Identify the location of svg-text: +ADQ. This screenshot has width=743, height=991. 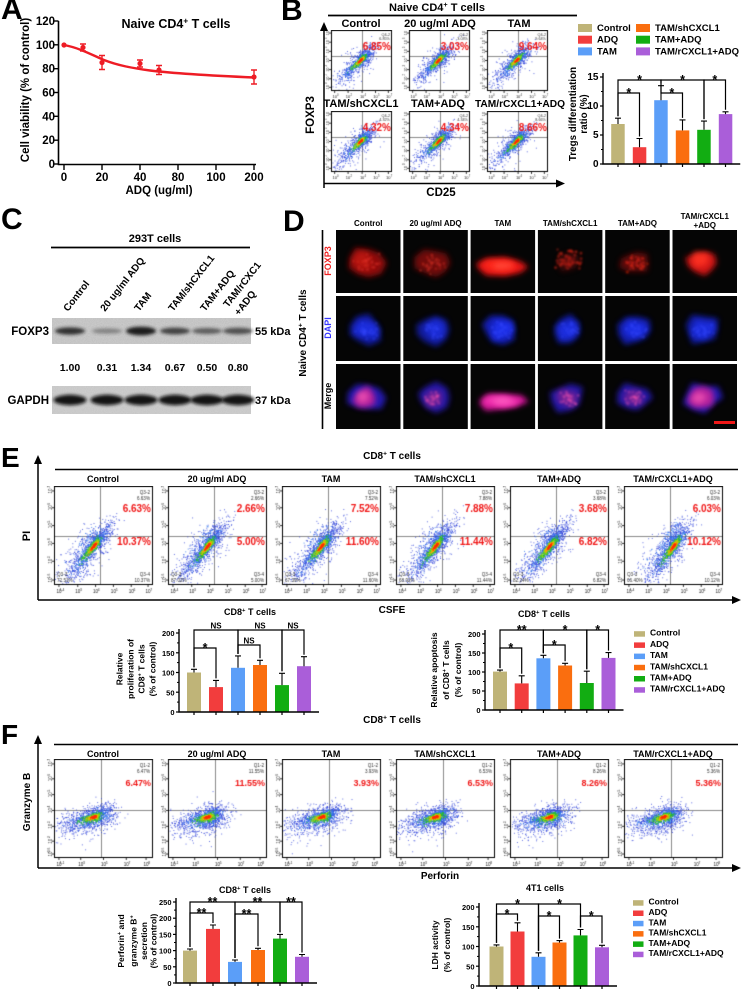
(705, 225).